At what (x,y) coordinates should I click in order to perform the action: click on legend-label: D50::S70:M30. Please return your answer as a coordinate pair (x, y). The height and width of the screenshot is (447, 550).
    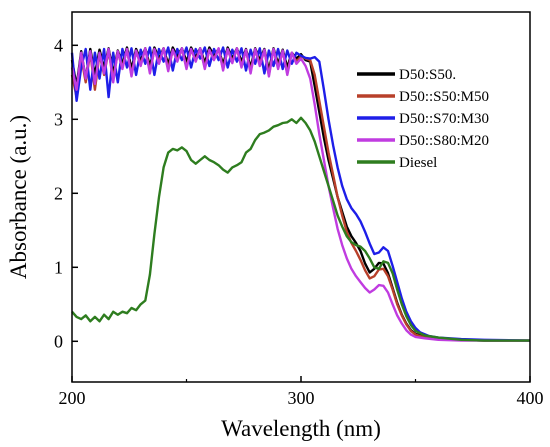
    Looking at the image, I should click on (444, 119).